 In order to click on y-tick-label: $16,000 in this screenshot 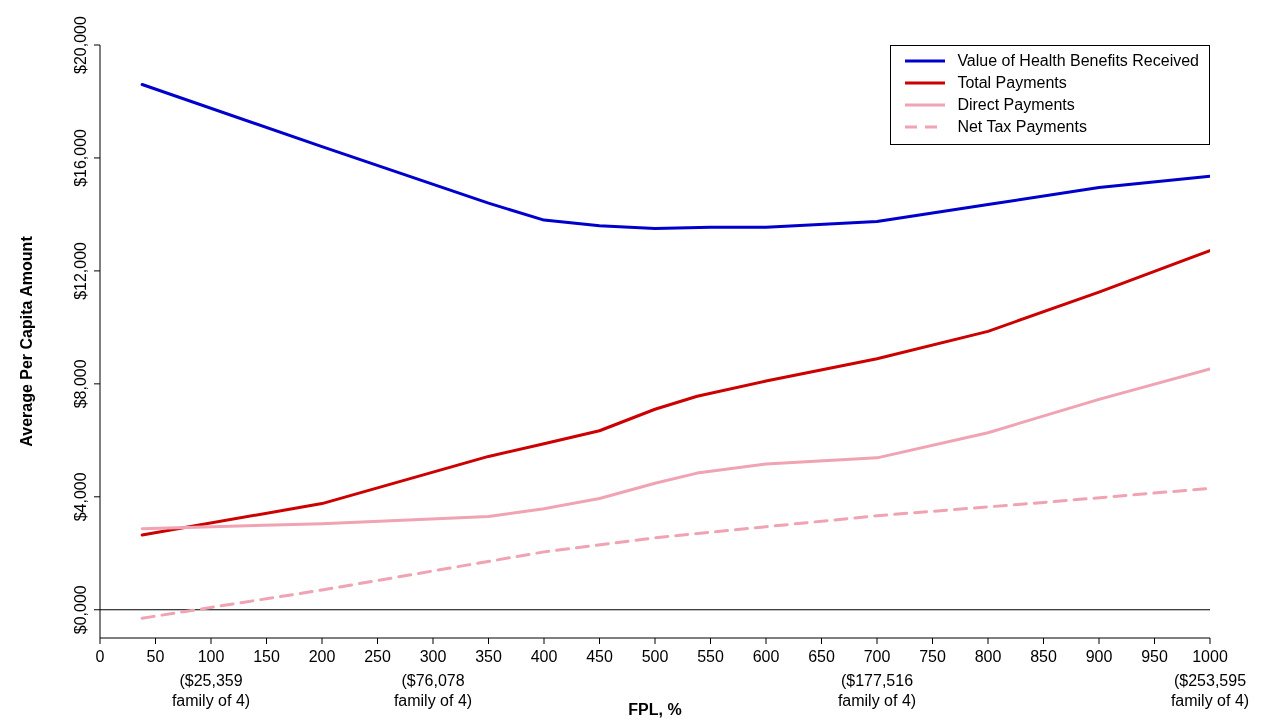, I will do `click(80, 157)`.